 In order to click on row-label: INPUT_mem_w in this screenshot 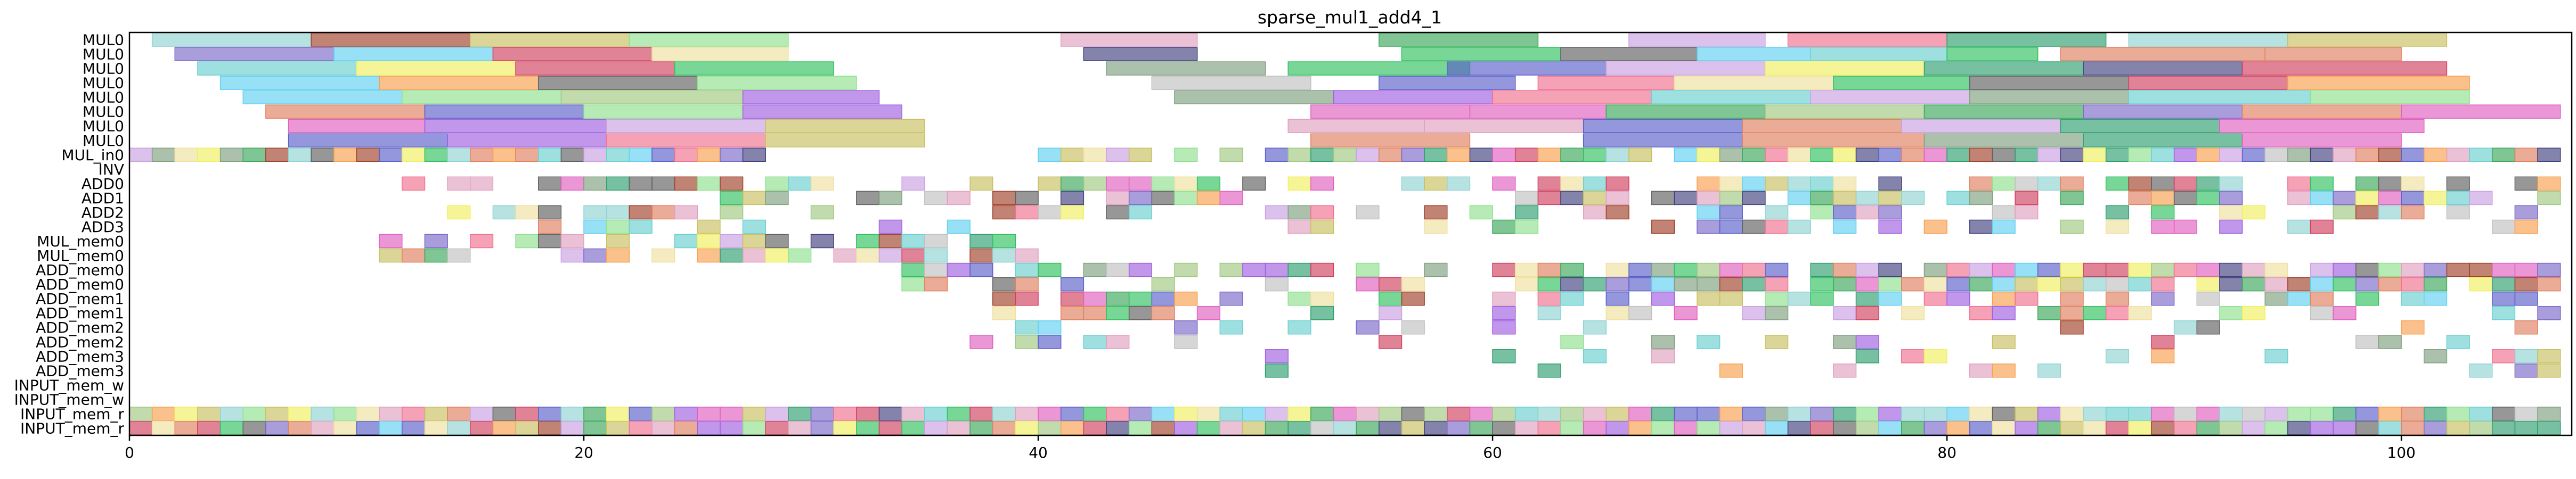, I will do `click(69, 399)`.